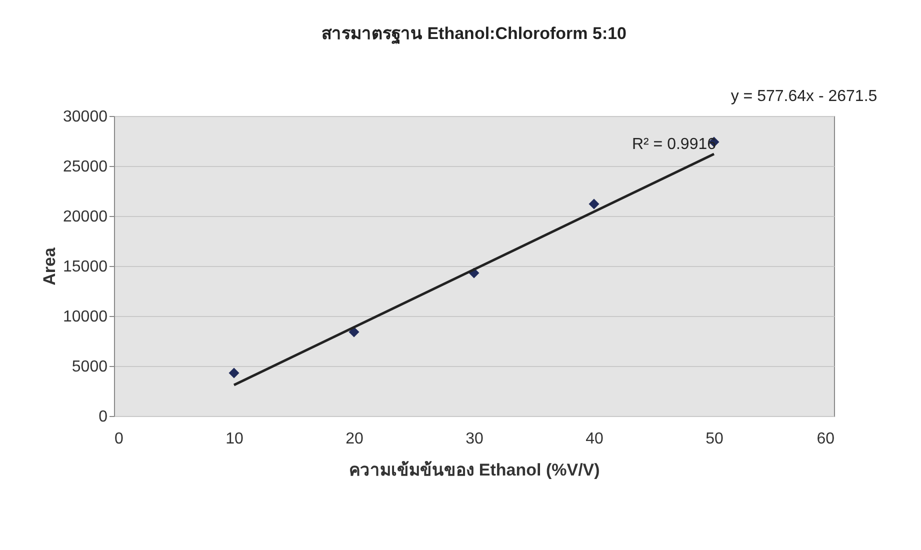 This screenshot has height=550, width=921. I want to click on x-tick-label: 10, so click(235, 439).